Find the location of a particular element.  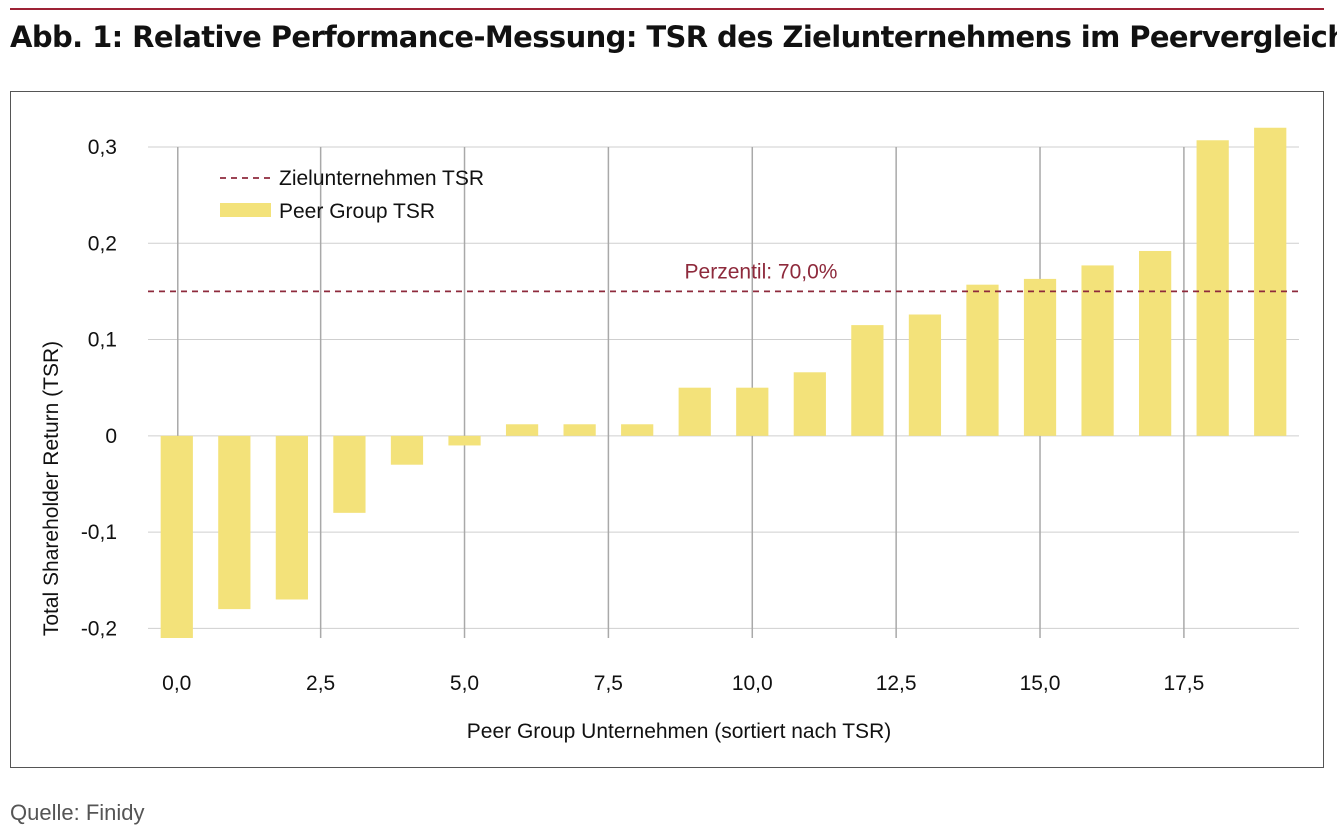

source-note: Quelle: Finidy is located at coordinates (77, 812).